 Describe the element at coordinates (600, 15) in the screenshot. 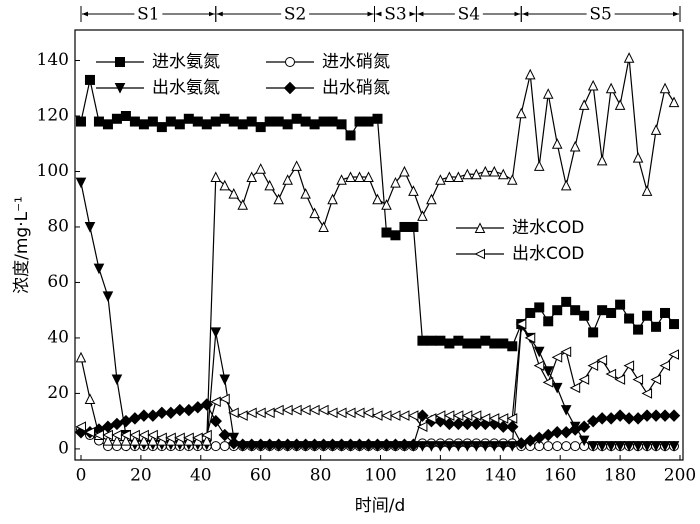

I see `phase-label: S5` at that location.